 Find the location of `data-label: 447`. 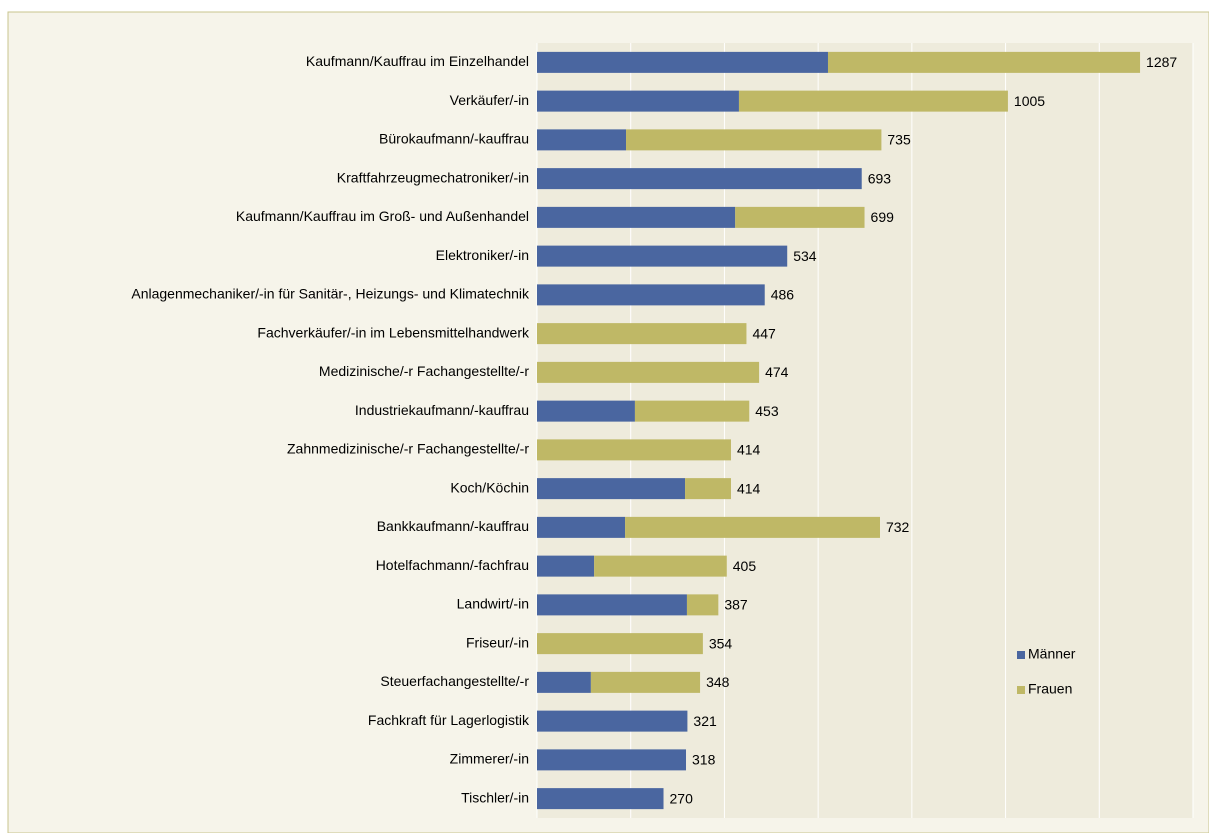

data-label: 447 is located at coordinates (764, 333).